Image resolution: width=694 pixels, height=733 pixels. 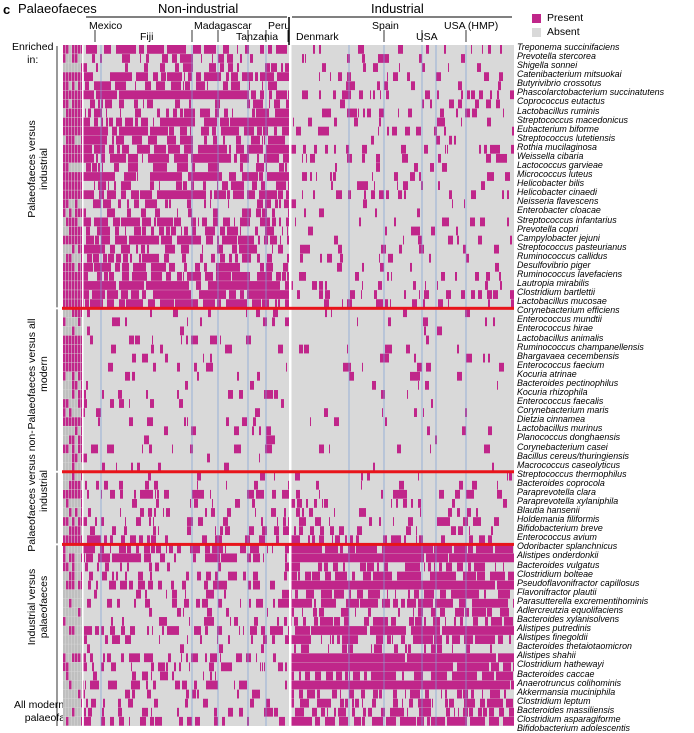 What do you see at coordinates (560, 165) in the screenshot?
I see `species-label: Lactococcus garvieae` at bounding box center [560, 165].